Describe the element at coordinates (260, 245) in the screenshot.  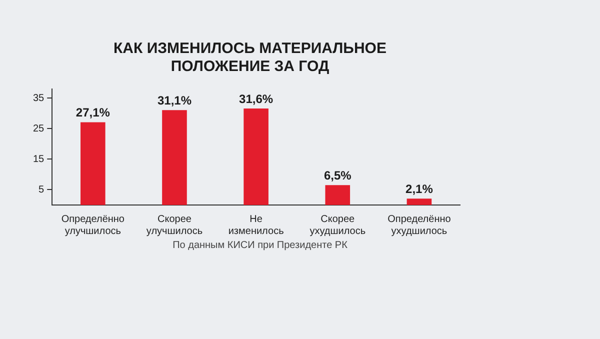
I see `text: По данным КИСИ при Президенте РК` at that location.